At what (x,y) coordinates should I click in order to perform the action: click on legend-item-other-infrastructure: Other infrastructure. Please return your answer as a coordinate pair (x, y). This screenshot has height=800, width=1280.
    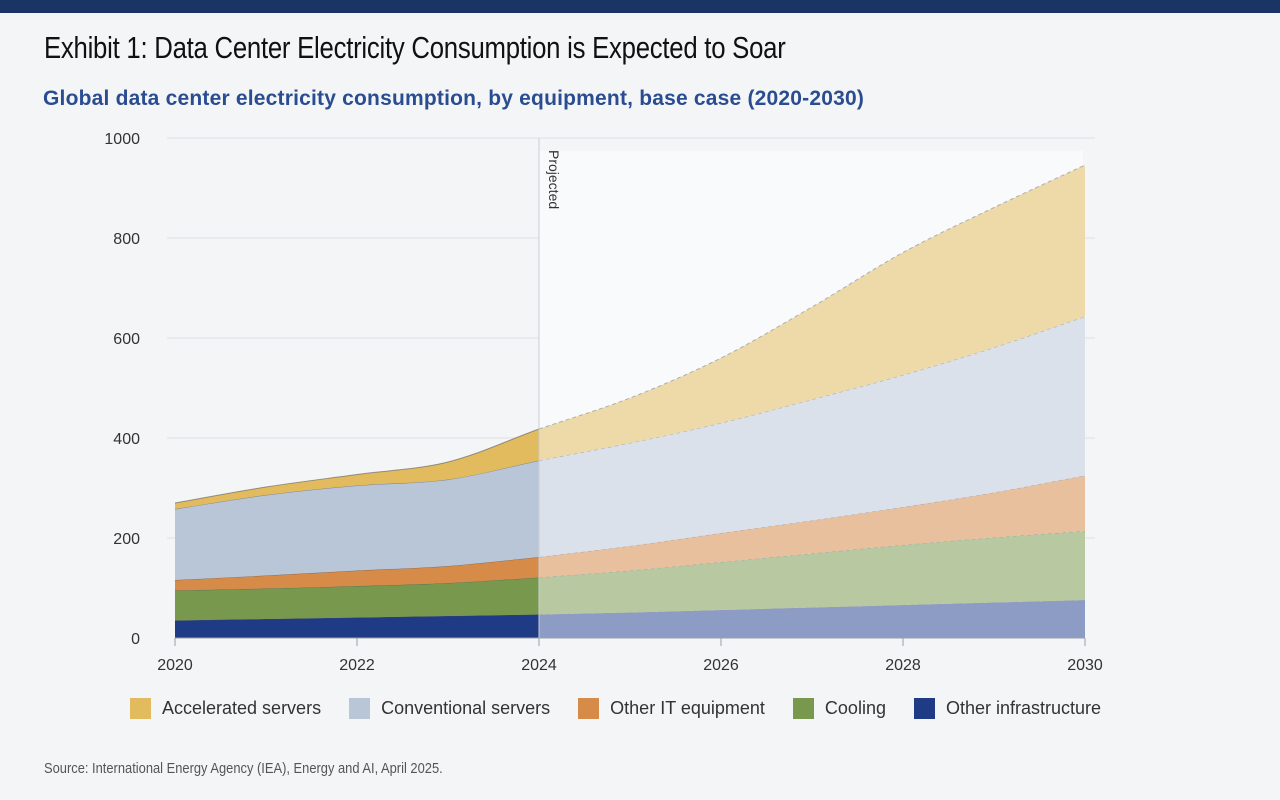
    Looking at the image, I should click on (1007, 708).